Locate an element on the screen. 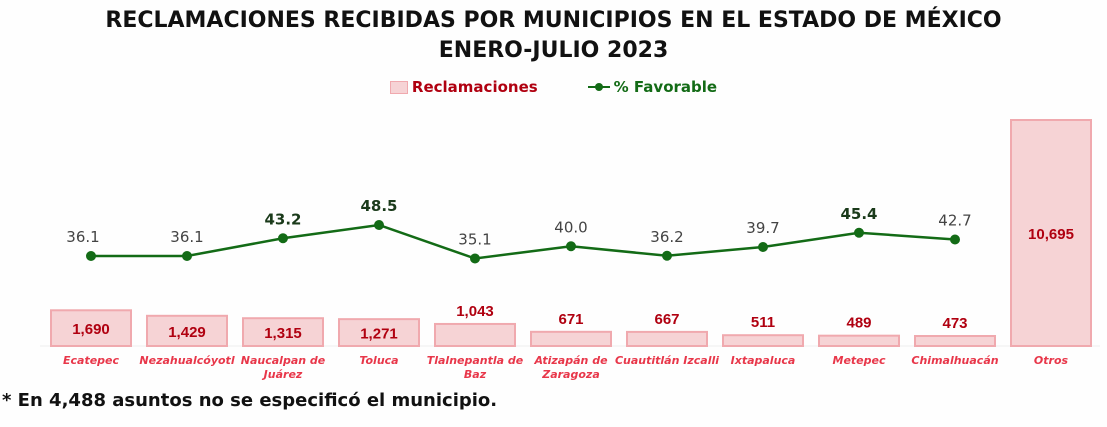 This screenshot has height=427, width=1107. legend-label: % Favorable is located at coordinates (665, 87).